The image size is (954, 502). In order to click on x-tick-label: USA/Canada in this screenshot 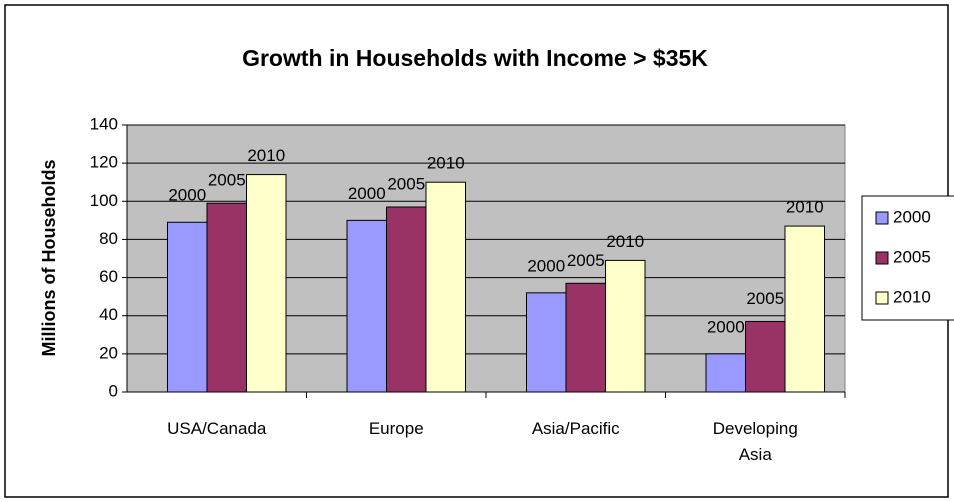, I will do `click(217, 428)`.